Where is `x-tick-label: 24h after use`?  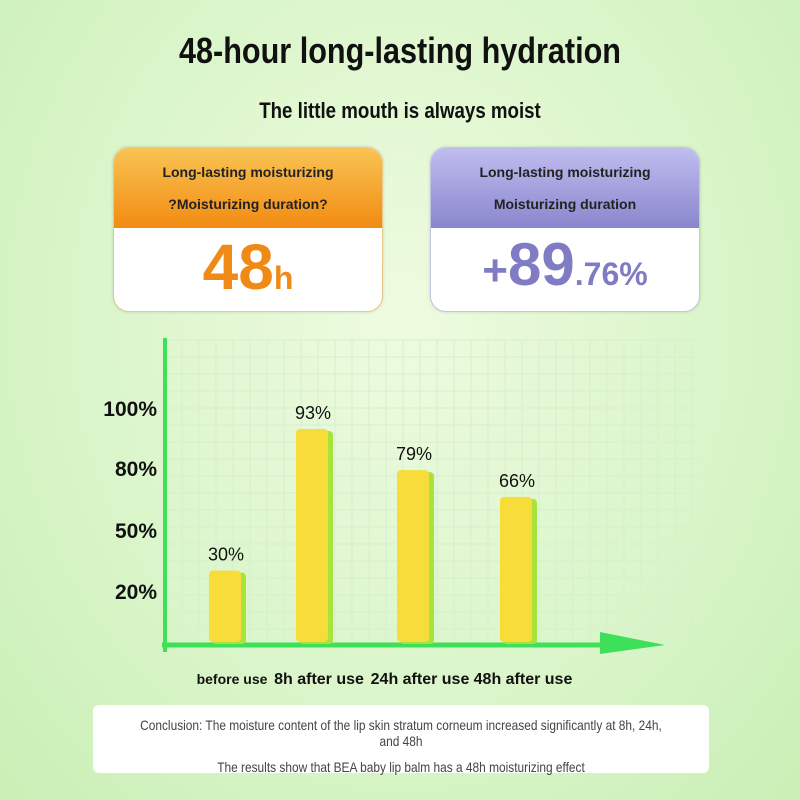 x-tick-label: 24h after use is located at coordinates (420, 679).